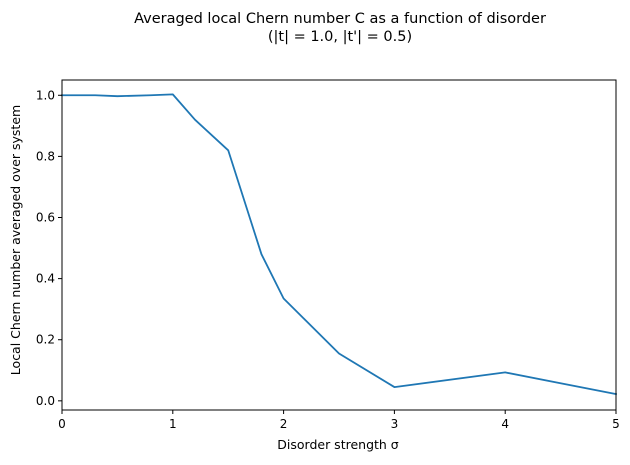 The height and width of the screenshot is (465, 630). Describe the element at coordinates (616, 424) in the screenshot. I see `x-tick-label: 5` at that location.